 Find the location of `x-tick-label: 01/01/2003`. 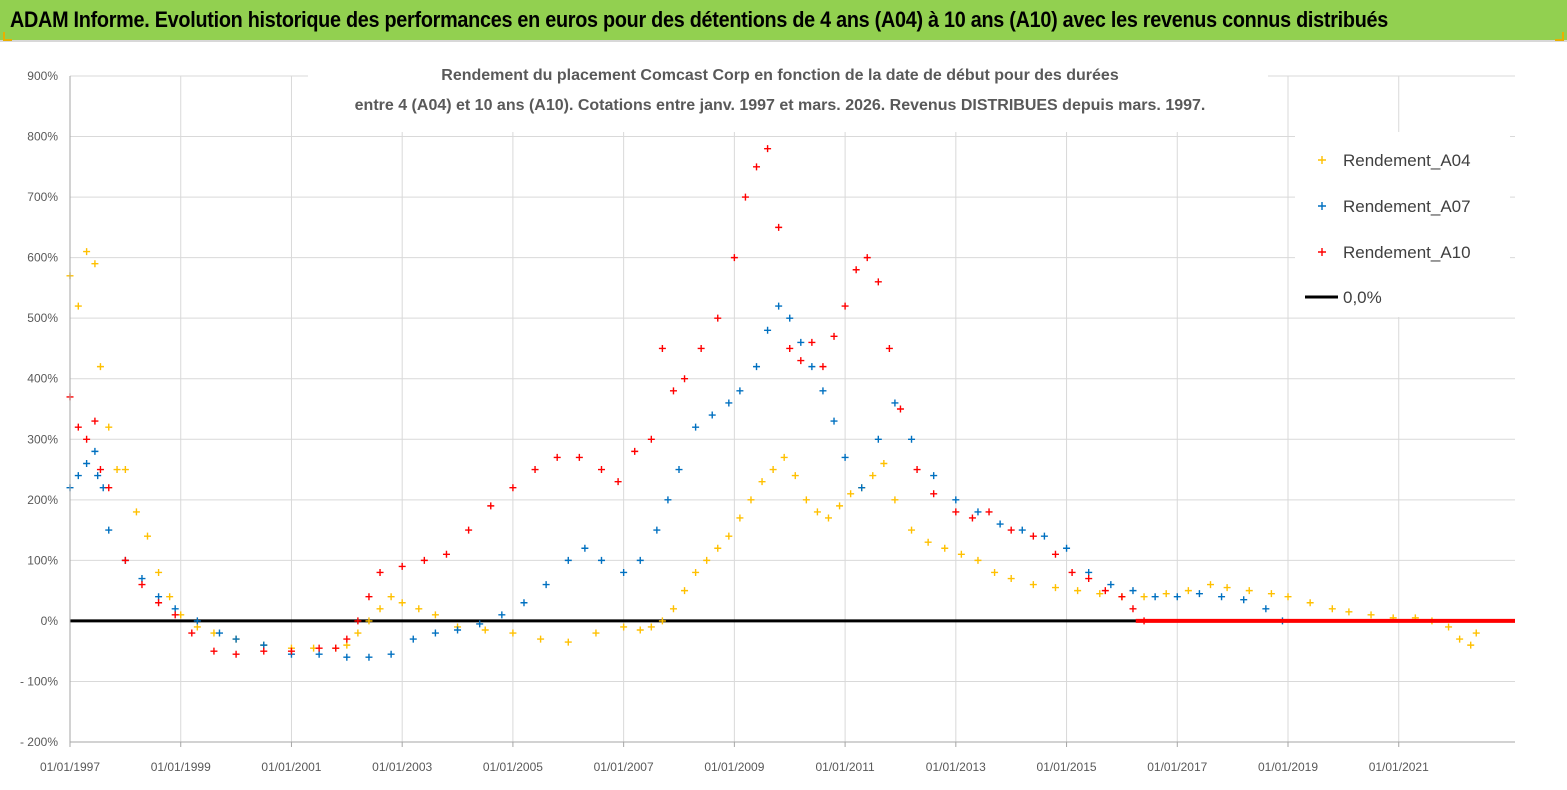

x-tick-label: 01/01/2003 is located at coordinates (402, 767).